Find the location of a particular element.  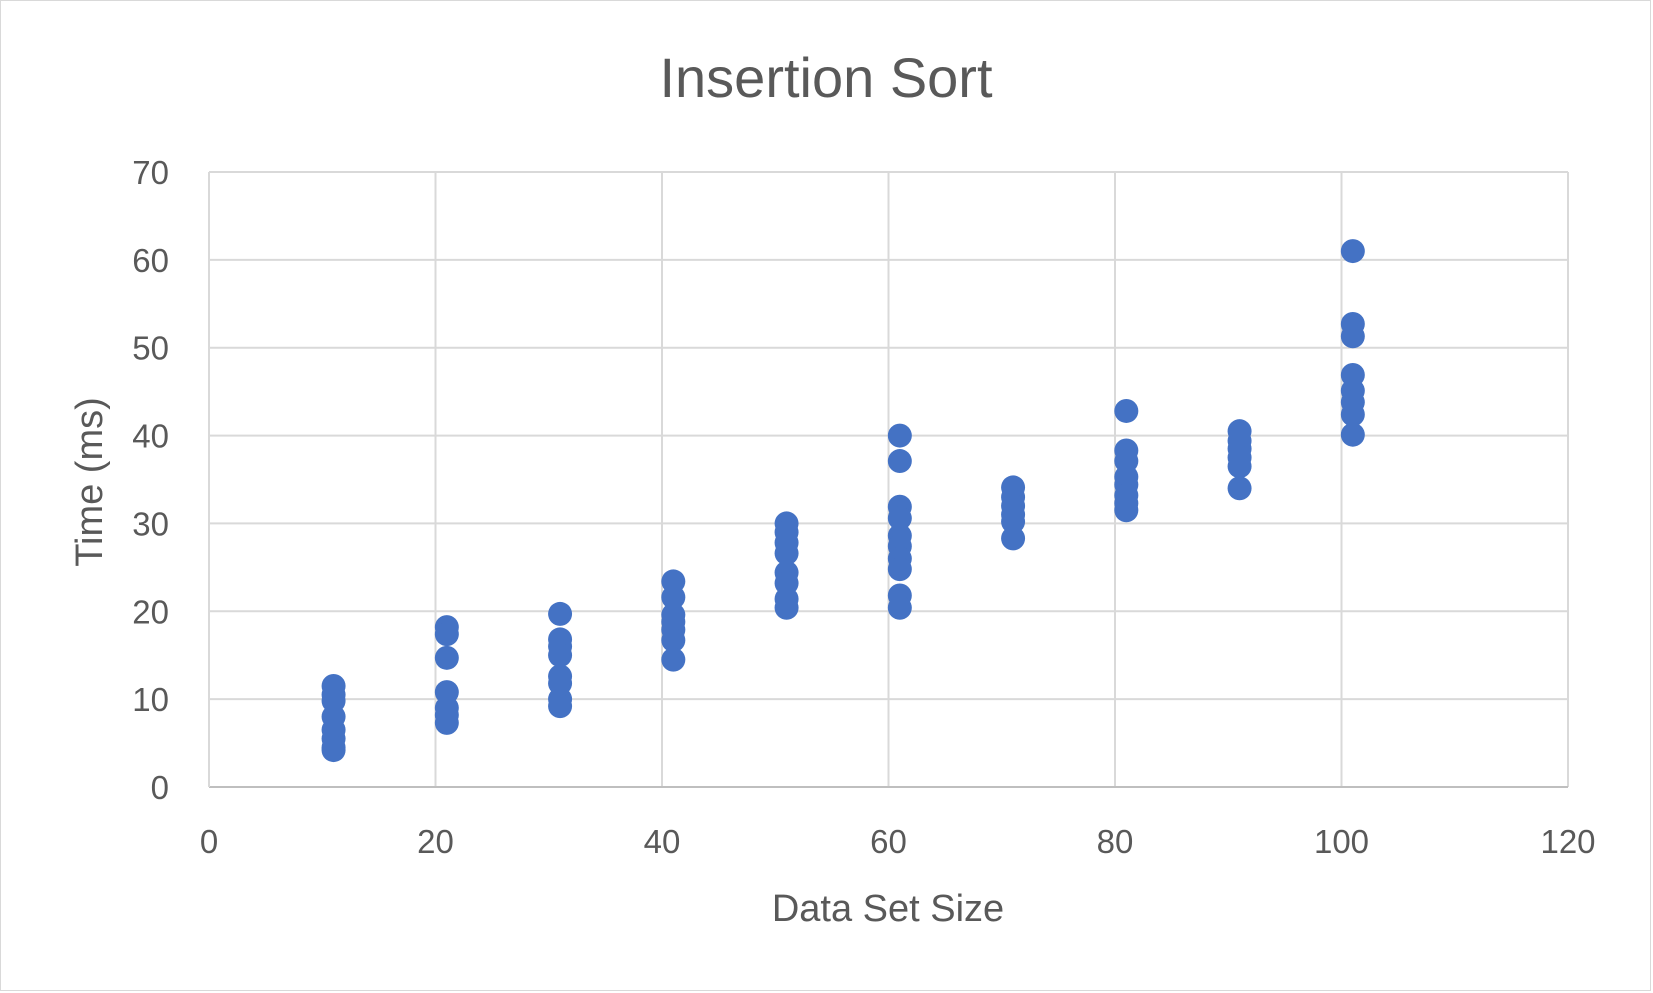

y-tick-label: 70 is located at coordinates (150, 172).